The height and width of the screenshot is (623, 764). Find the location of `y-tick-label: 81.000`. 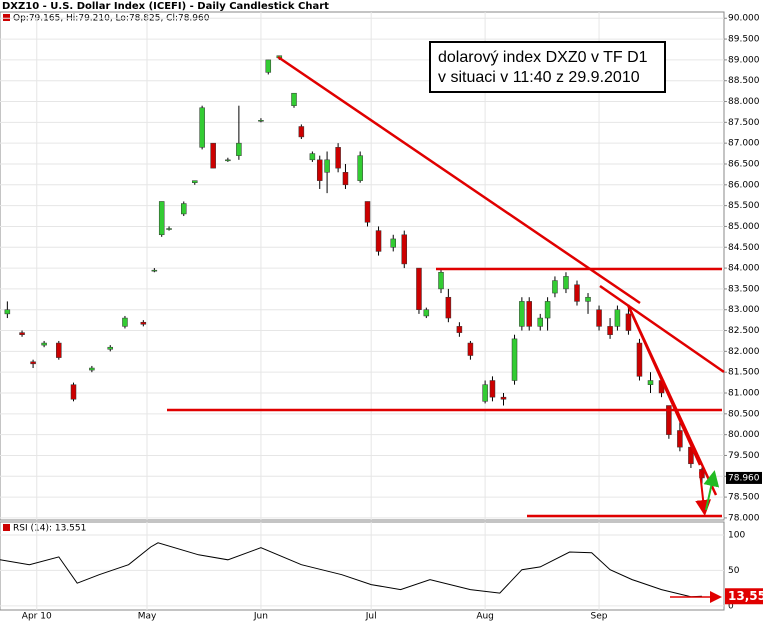

y-tick-label: 81.000 is located at coordinates (744, 394).